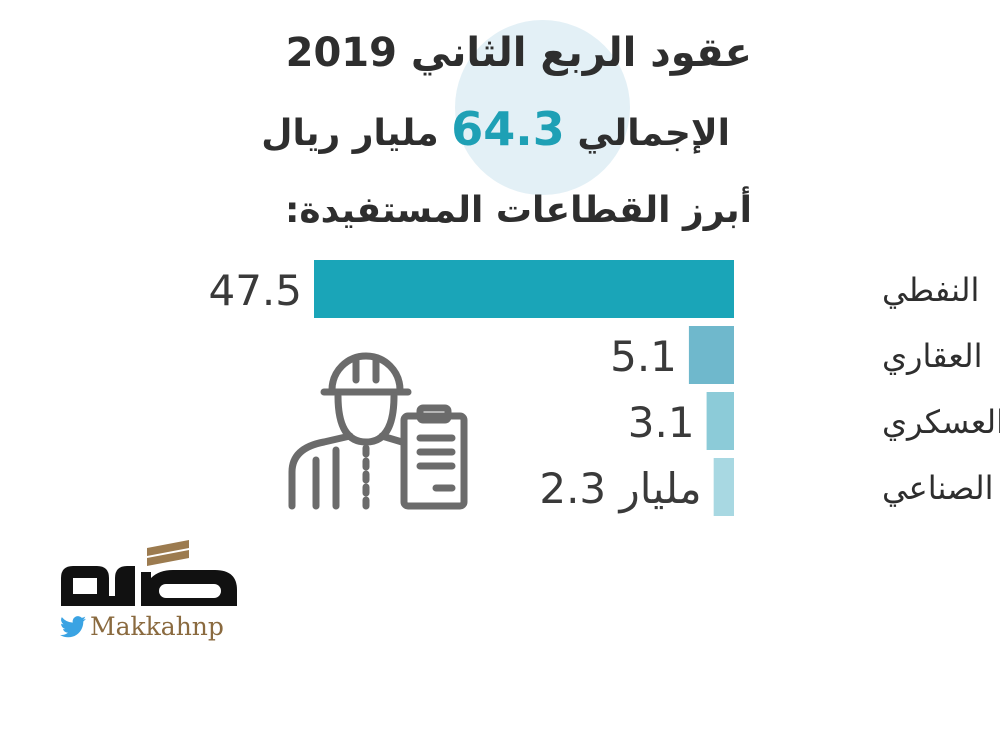 The width and height of the screenshot is (1000, 750). What do you see at coordinates (350, 133) in the screenshot?
I see `total-suffix: مليار ريال` at bounding box center [350, 133].